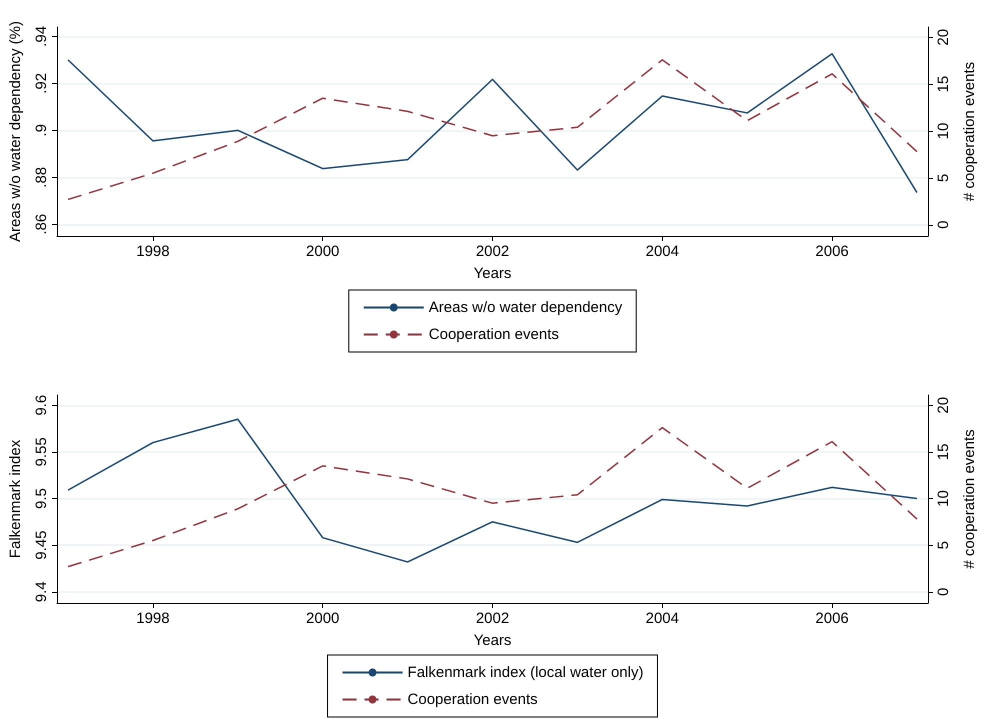 The height and width of the screenshot is (719, 985). Describe the element at coordinates (41, 224) in the screenshot. I see `y-tick-label: .86` at that location.